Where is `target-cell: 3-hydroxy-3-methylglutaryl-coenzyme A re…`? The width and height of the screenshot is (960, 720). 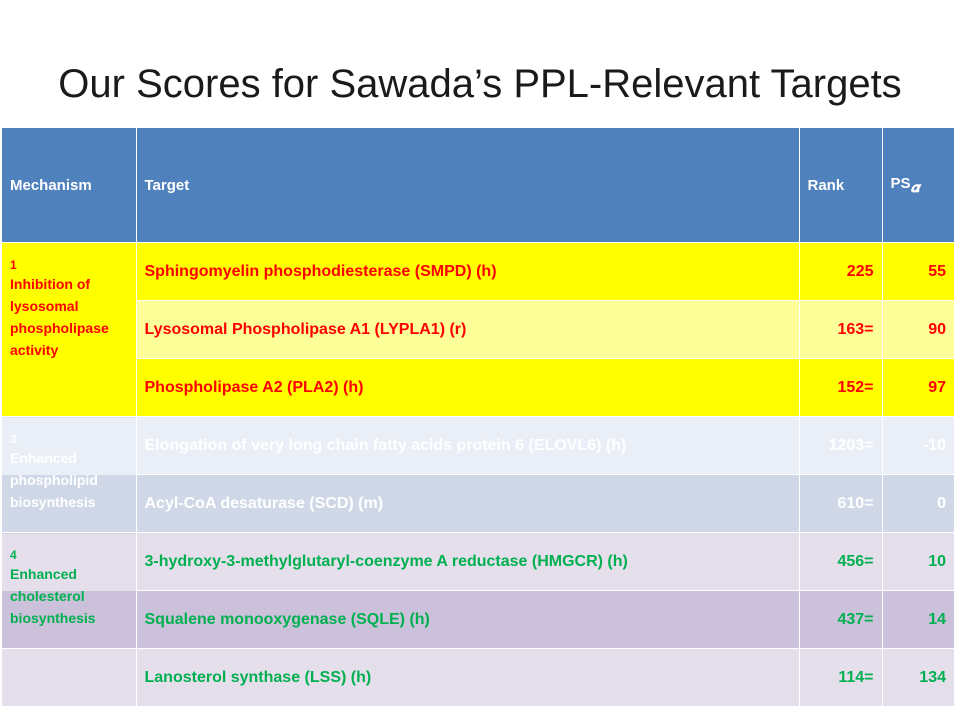
target-cell: 3-hydroxy-3-methylglutaryl-coenzyme A re… is located at coordinates (468, 561).